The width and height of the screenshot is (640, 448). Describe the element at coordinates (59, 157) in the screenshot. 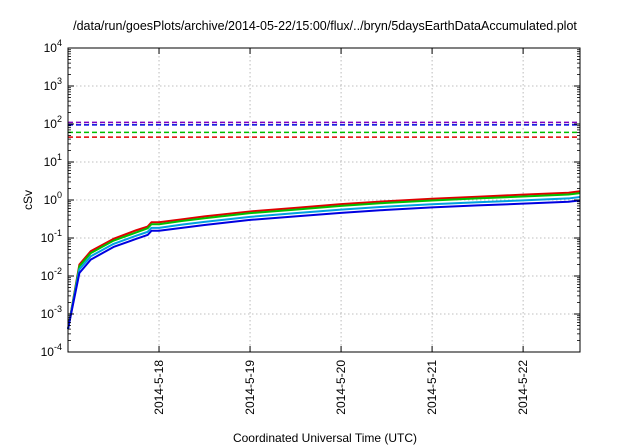

I see `y-tick-exponent: 1` at that location.